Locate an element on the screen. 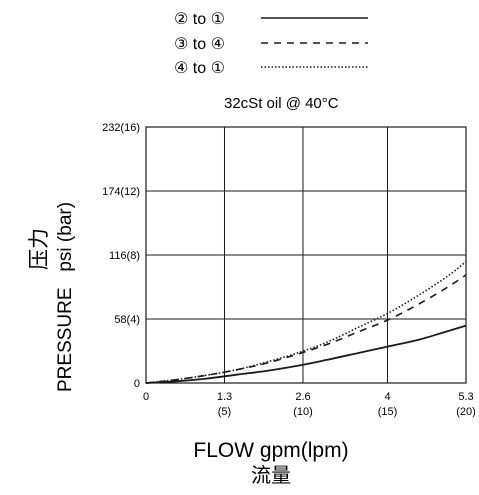  y-tick-label-3: 174(12) is located at coordinates (121, 192).